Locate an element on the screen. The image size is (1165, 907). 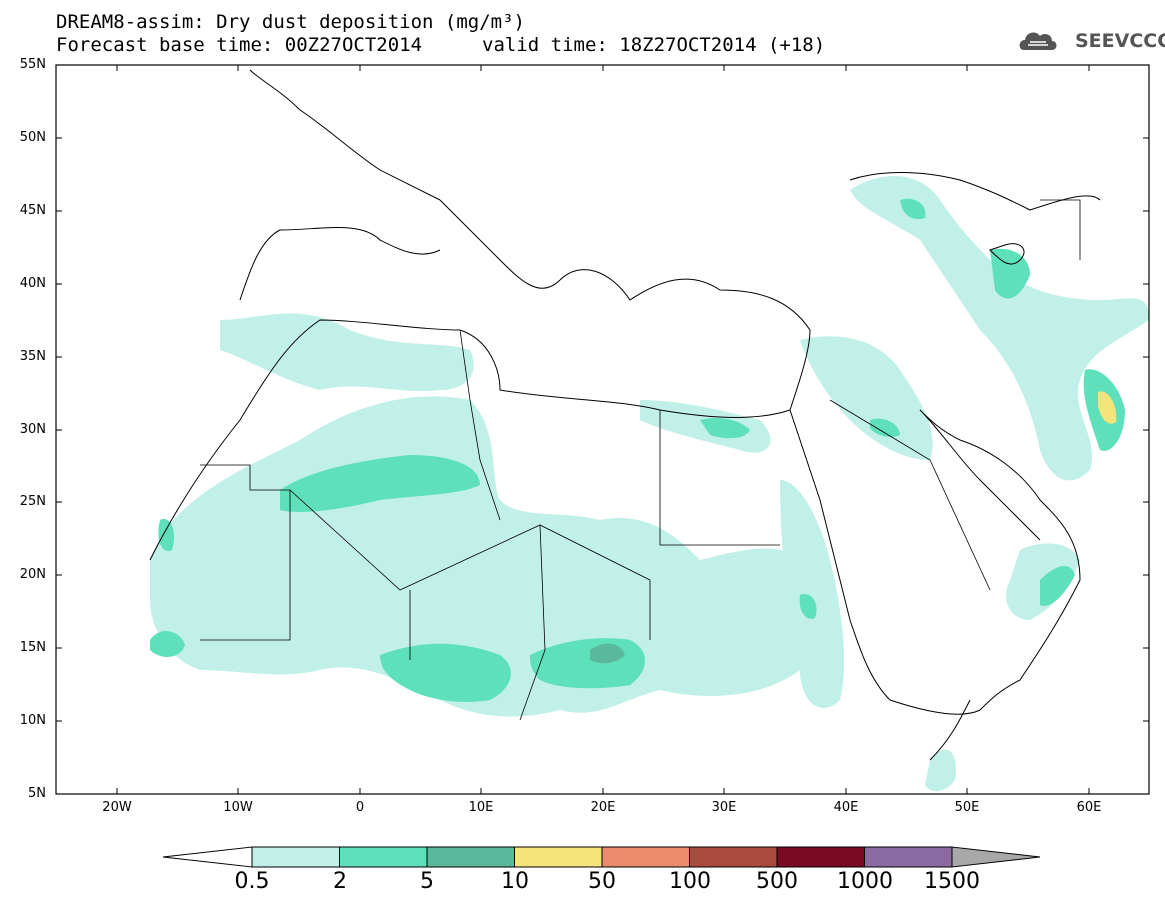
lat-label: 15N is located at coordinates (32, 647).